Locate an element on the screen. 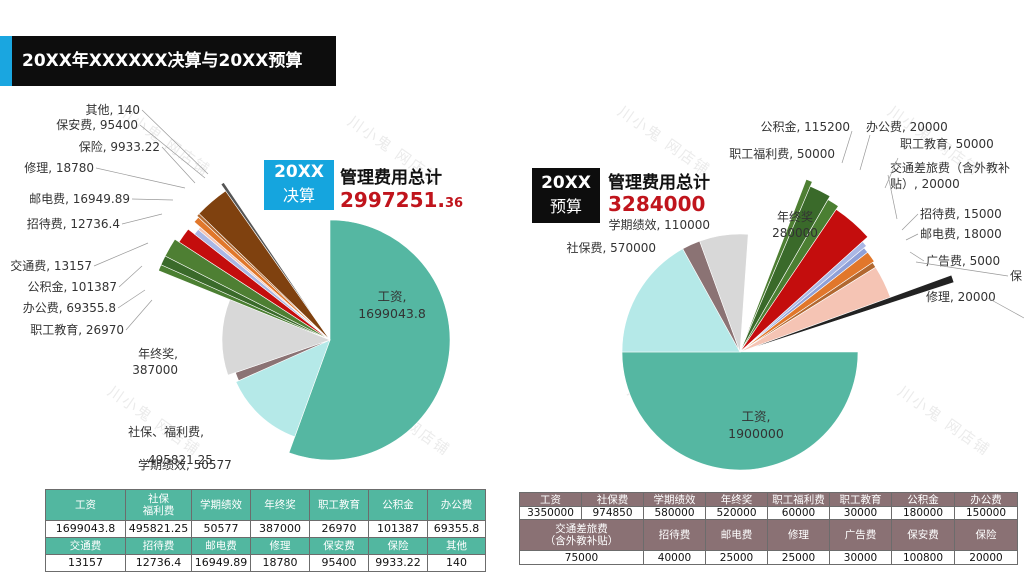  table-row: 13157 12736.4 16949.89 18780 95400 9933.22 140 is located at coordinates (265, 563).